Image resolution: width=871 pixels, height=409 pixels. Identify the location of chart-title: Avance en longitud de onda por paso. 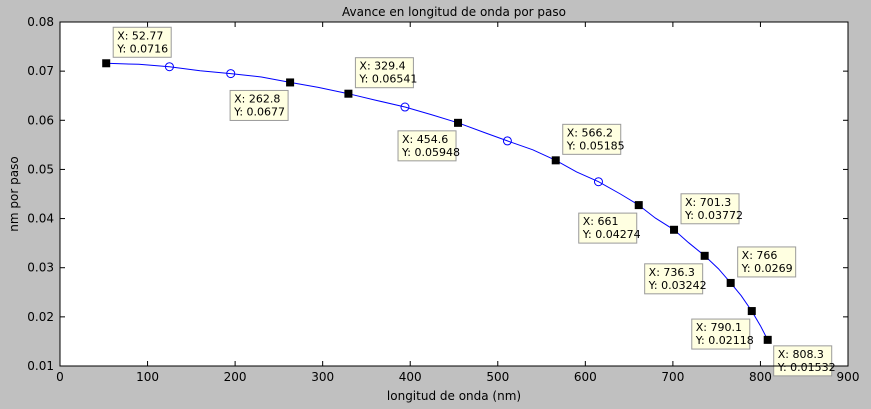
(454, 12).